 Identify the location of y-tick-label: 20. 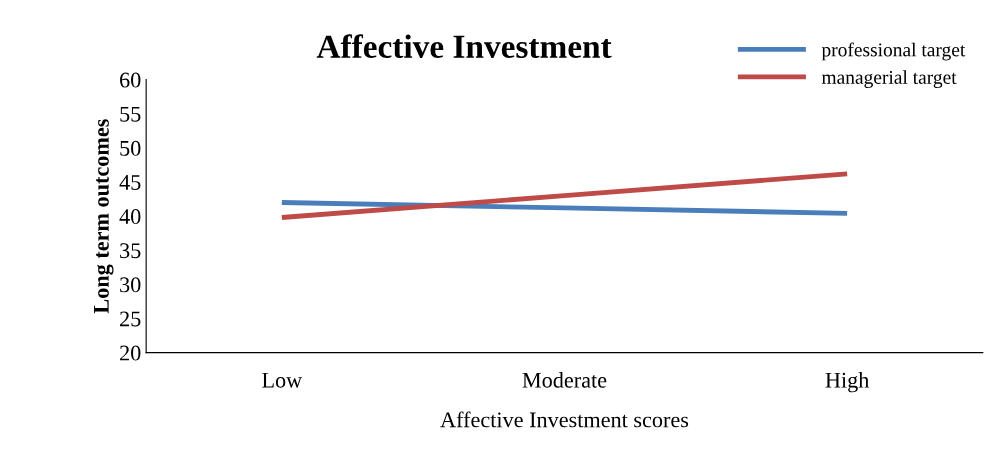
(130, 353).